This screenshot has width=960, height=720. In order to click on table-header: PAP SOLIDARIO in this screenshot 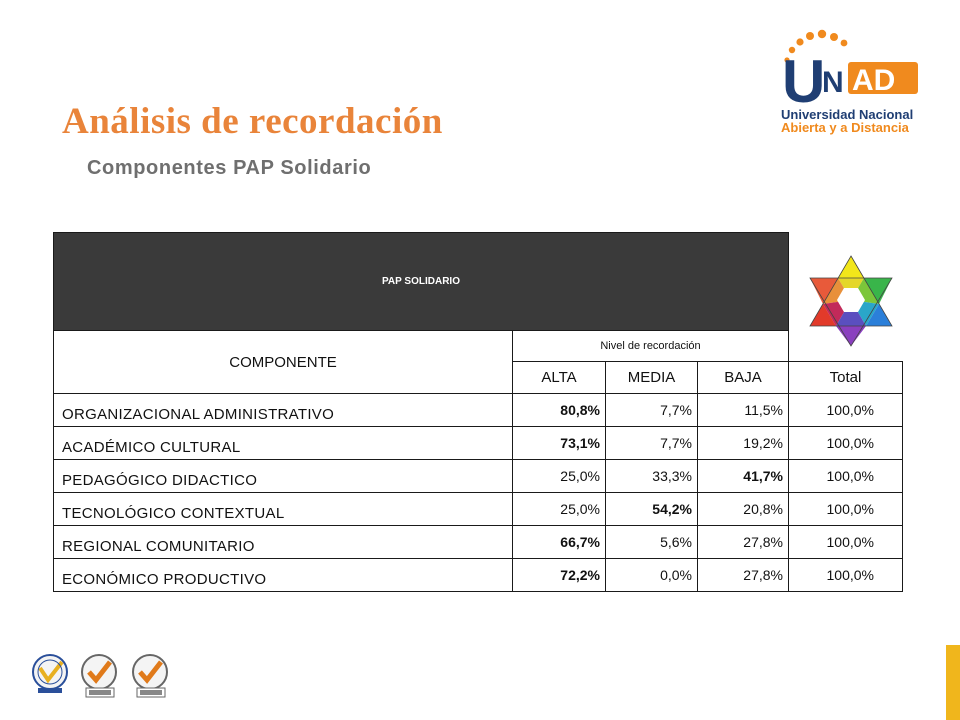, I will do `click(421, 281)`.